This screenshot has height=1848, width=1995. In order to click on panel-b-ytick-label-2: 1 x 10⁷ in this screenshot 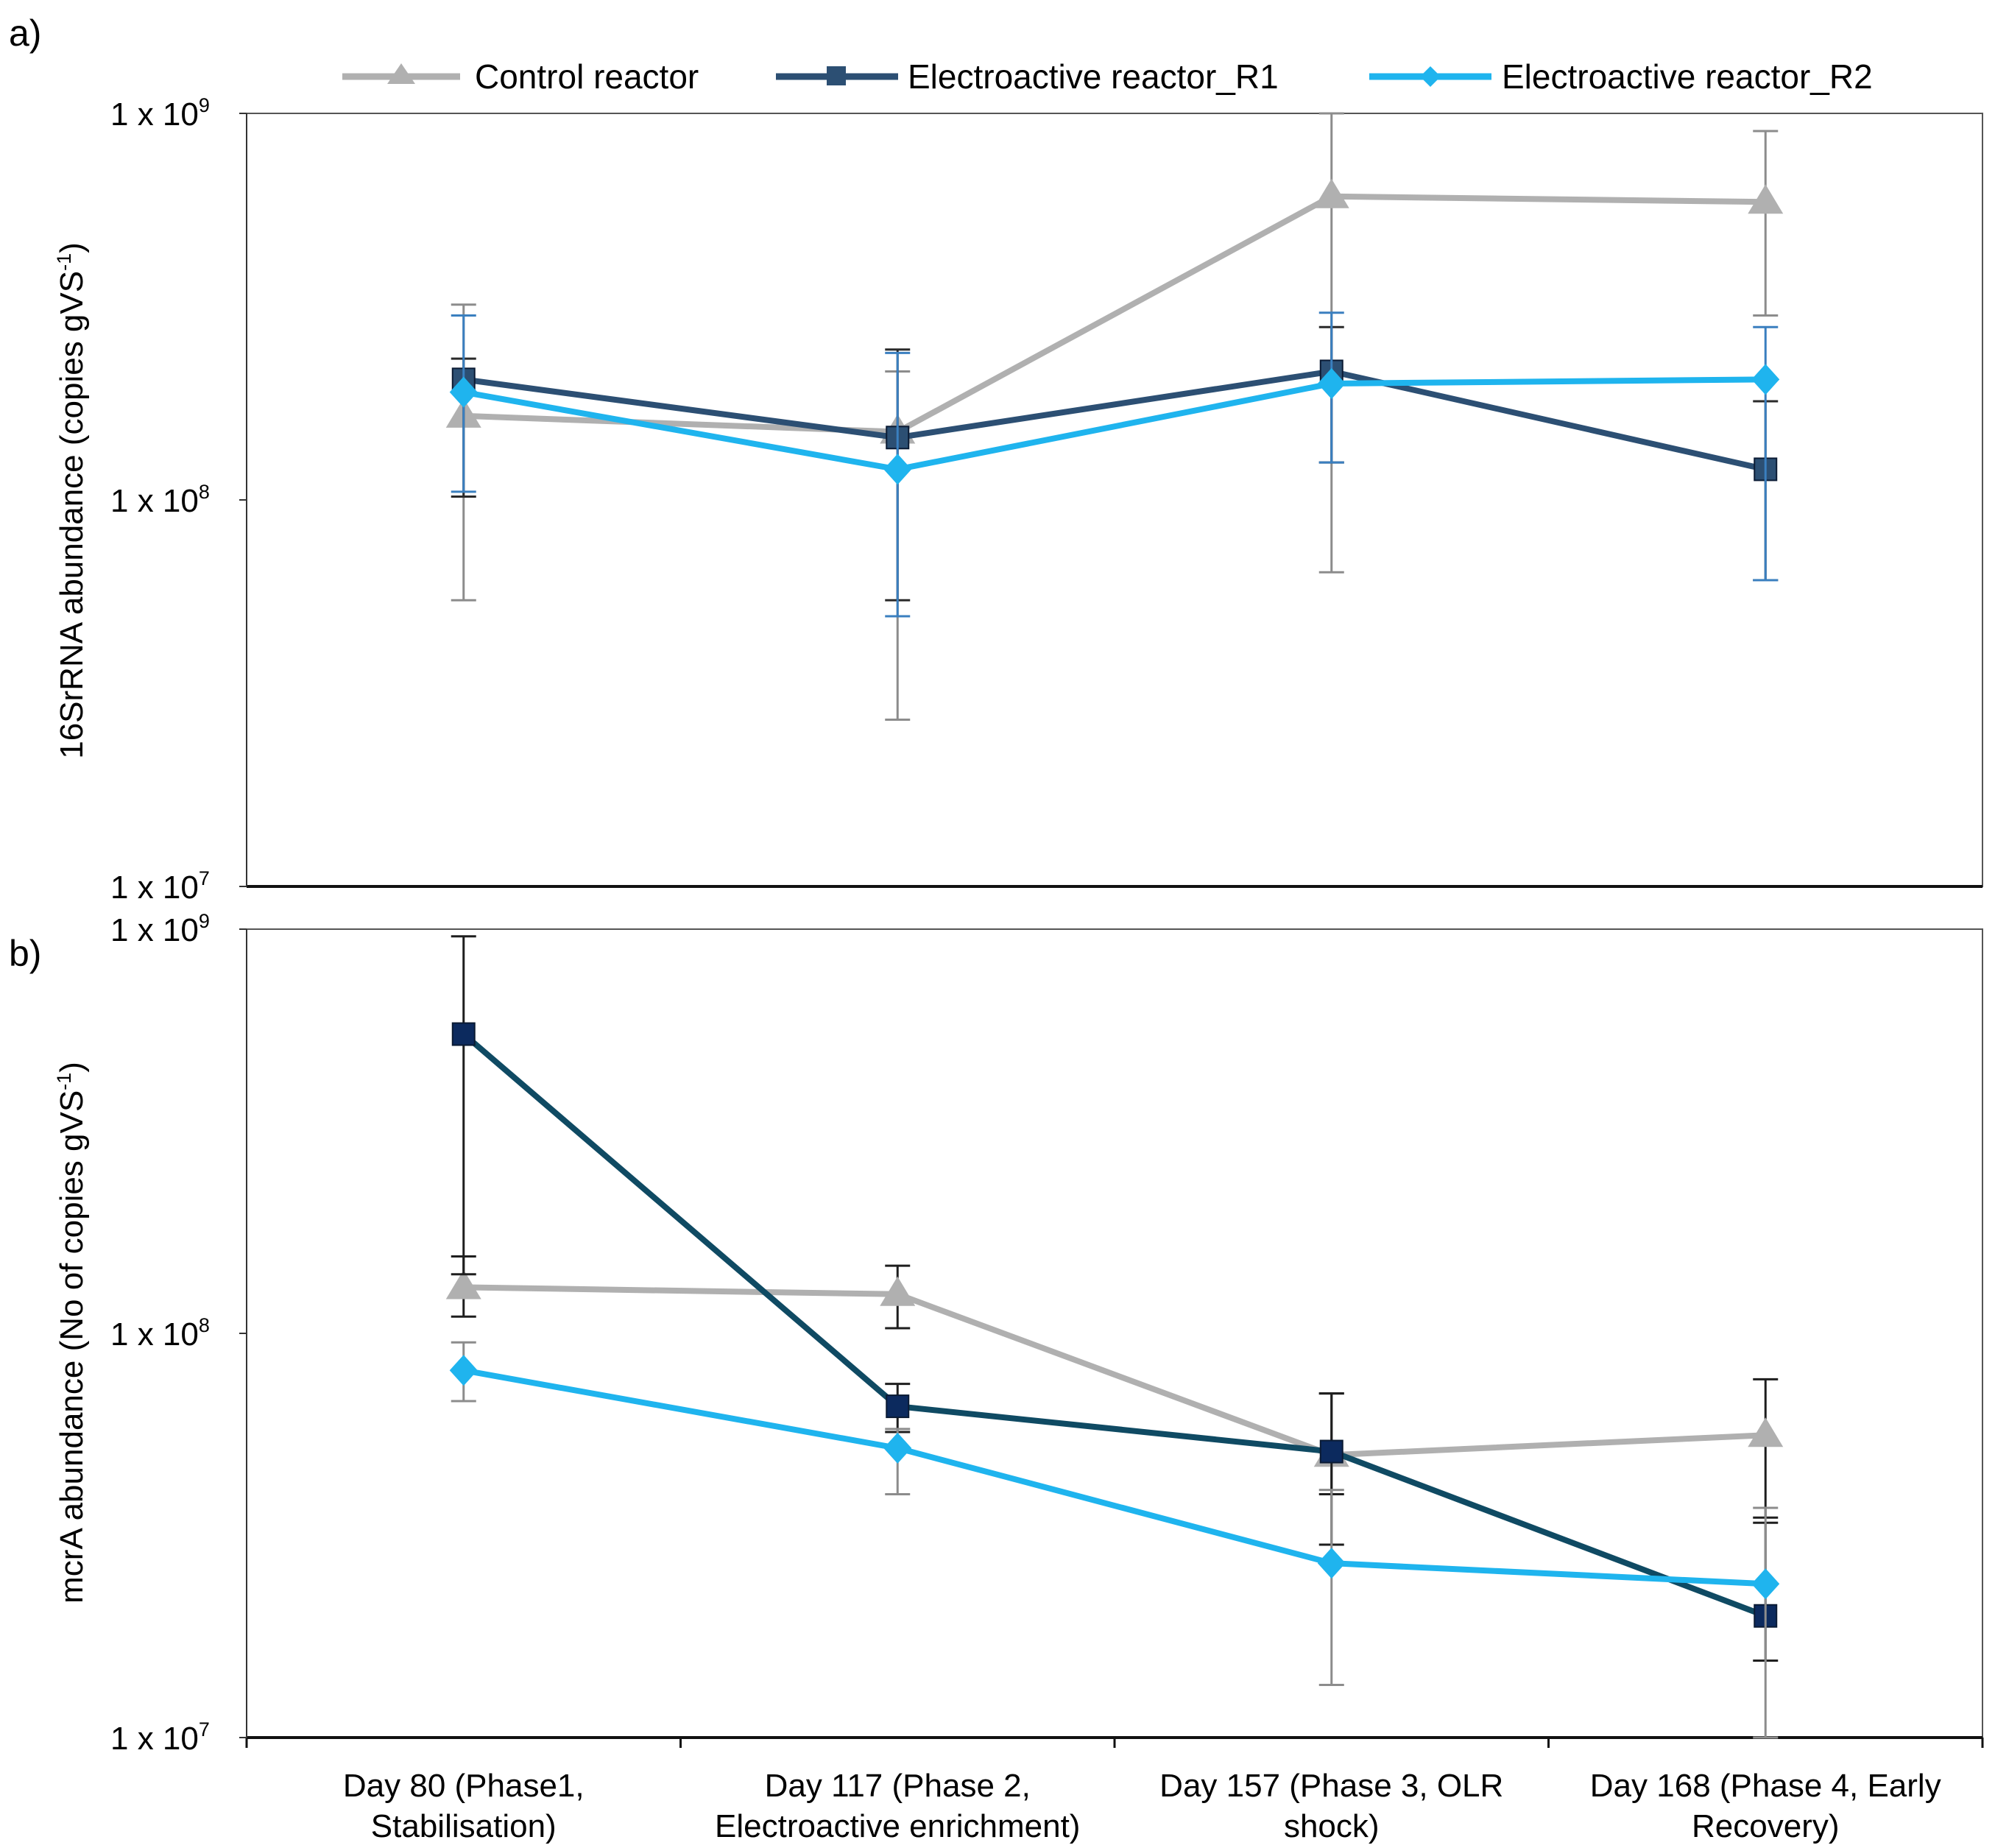, I will do `click(160, 1737)`.